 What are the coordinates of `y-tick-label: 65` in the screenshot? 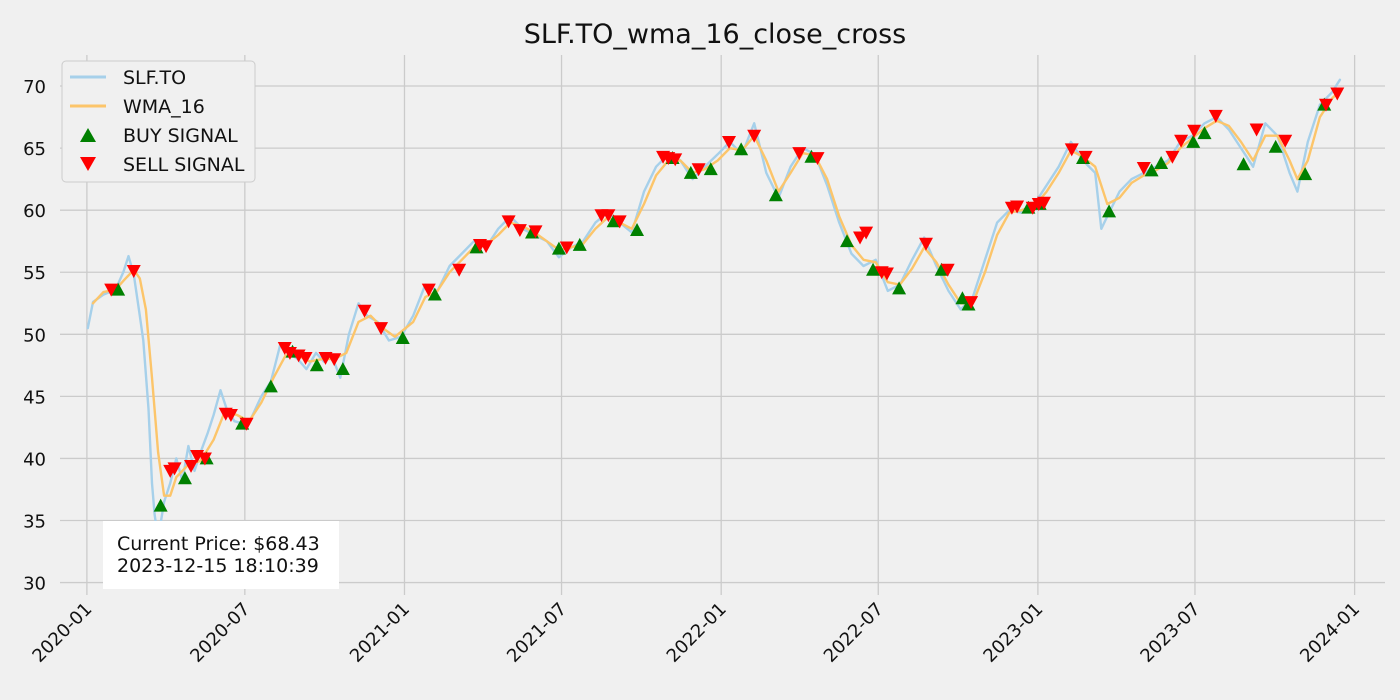 It's located at (34, 149).